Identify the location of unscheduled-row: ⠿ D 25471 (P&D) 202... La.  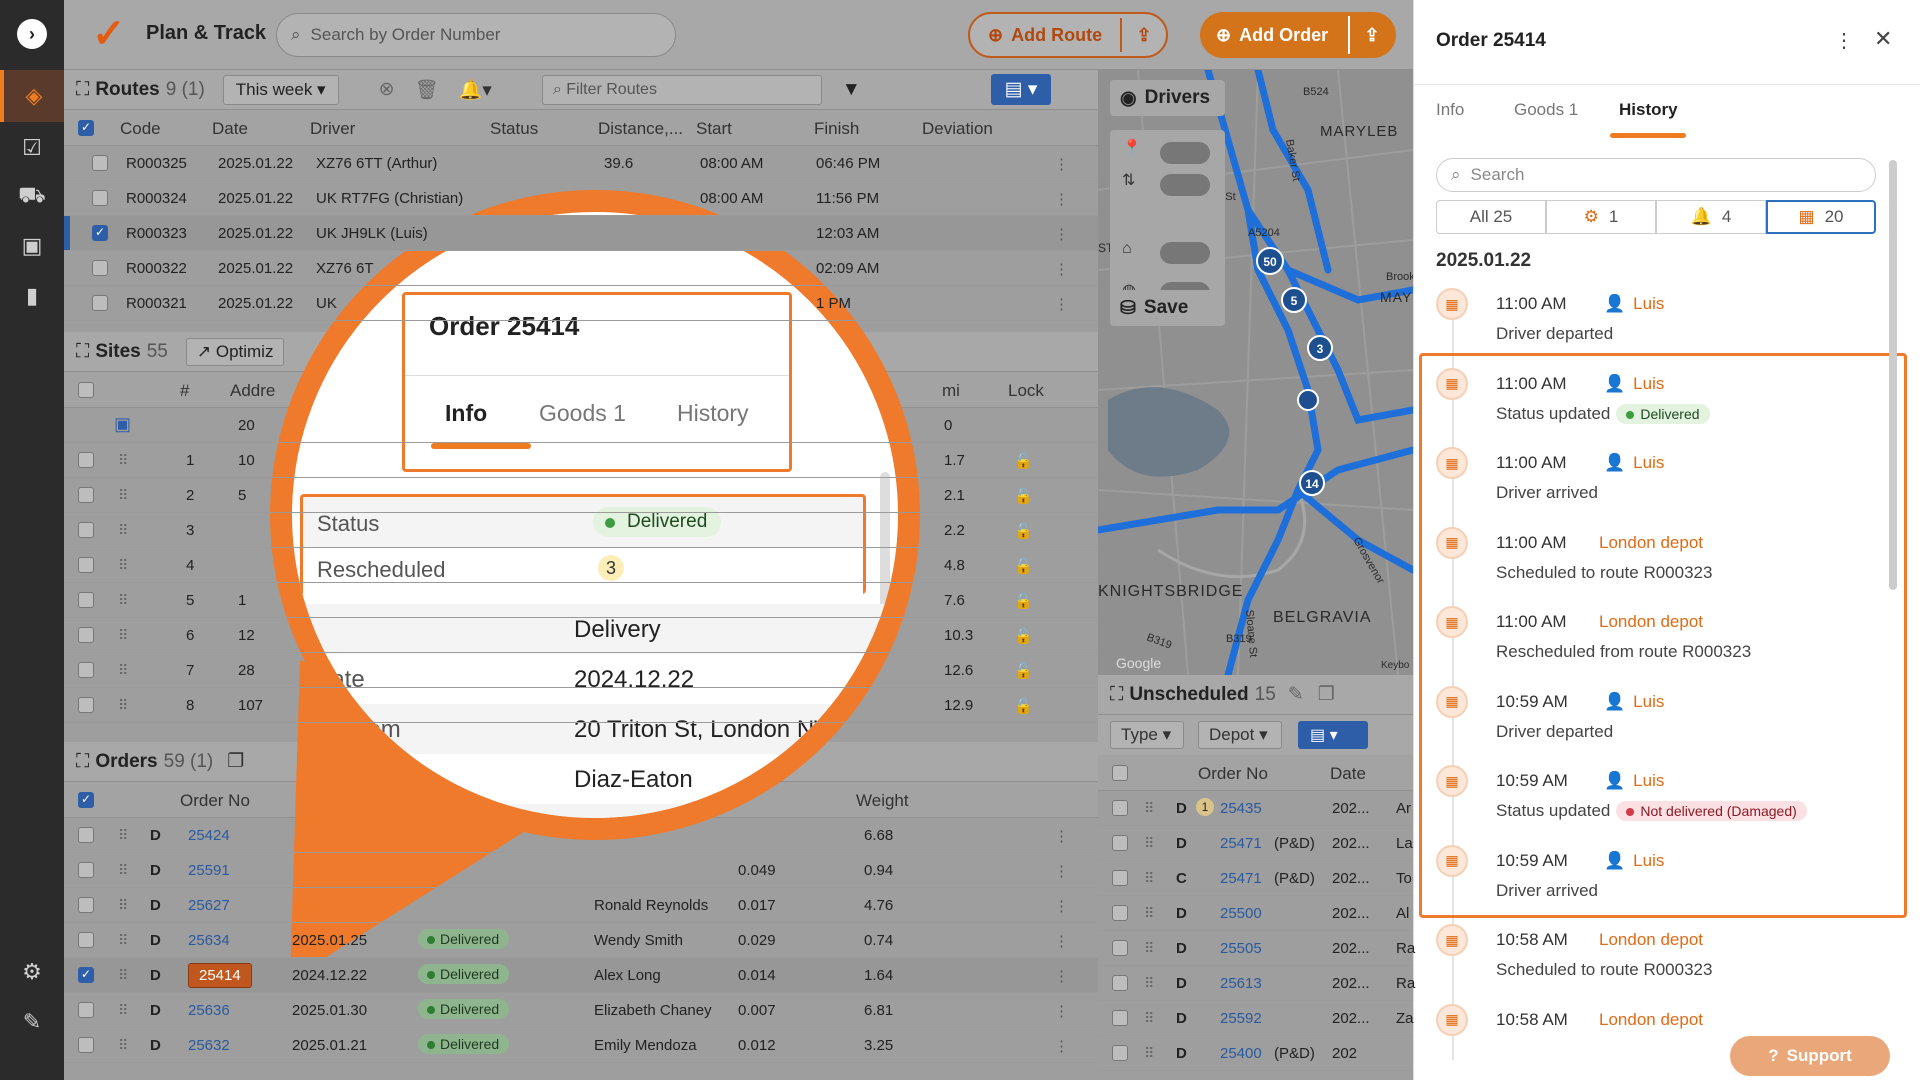
(1255, 843).